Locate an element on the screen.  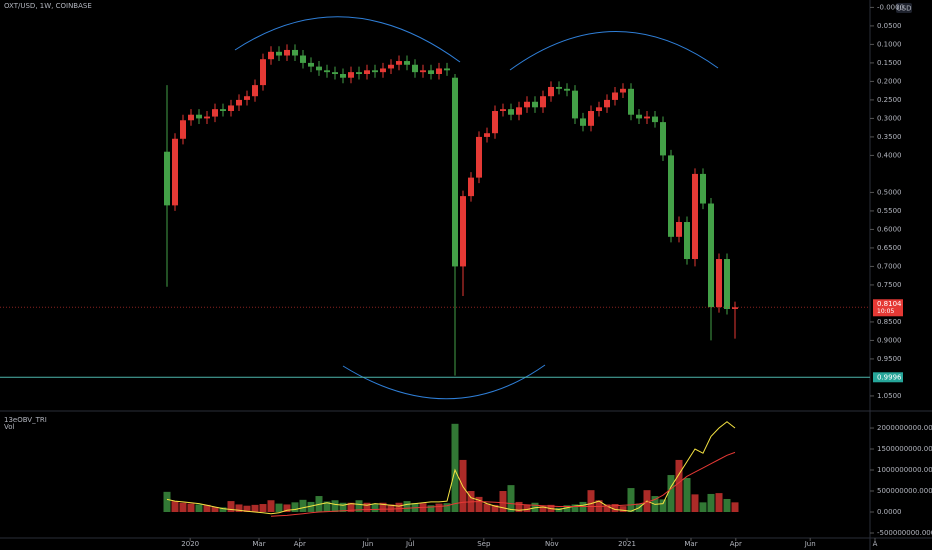
y-tick-label: 0.9000 is located at coordinates (889, 340).